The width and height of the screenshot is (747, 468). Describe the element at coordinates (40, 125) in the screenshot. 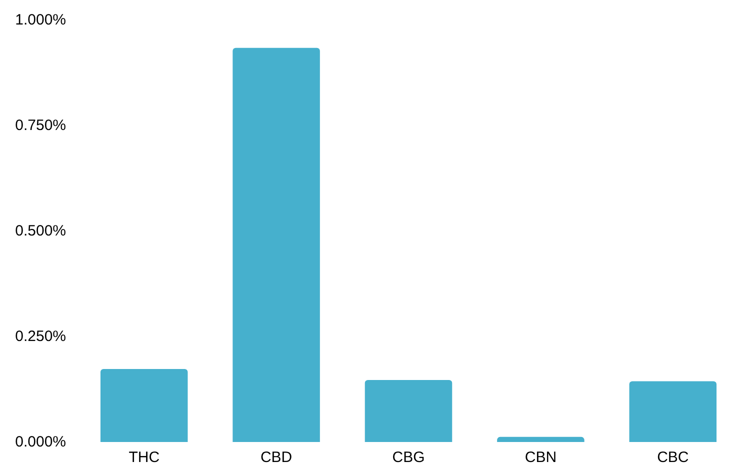

I see `y-tick-label: 0.750%` at that location.